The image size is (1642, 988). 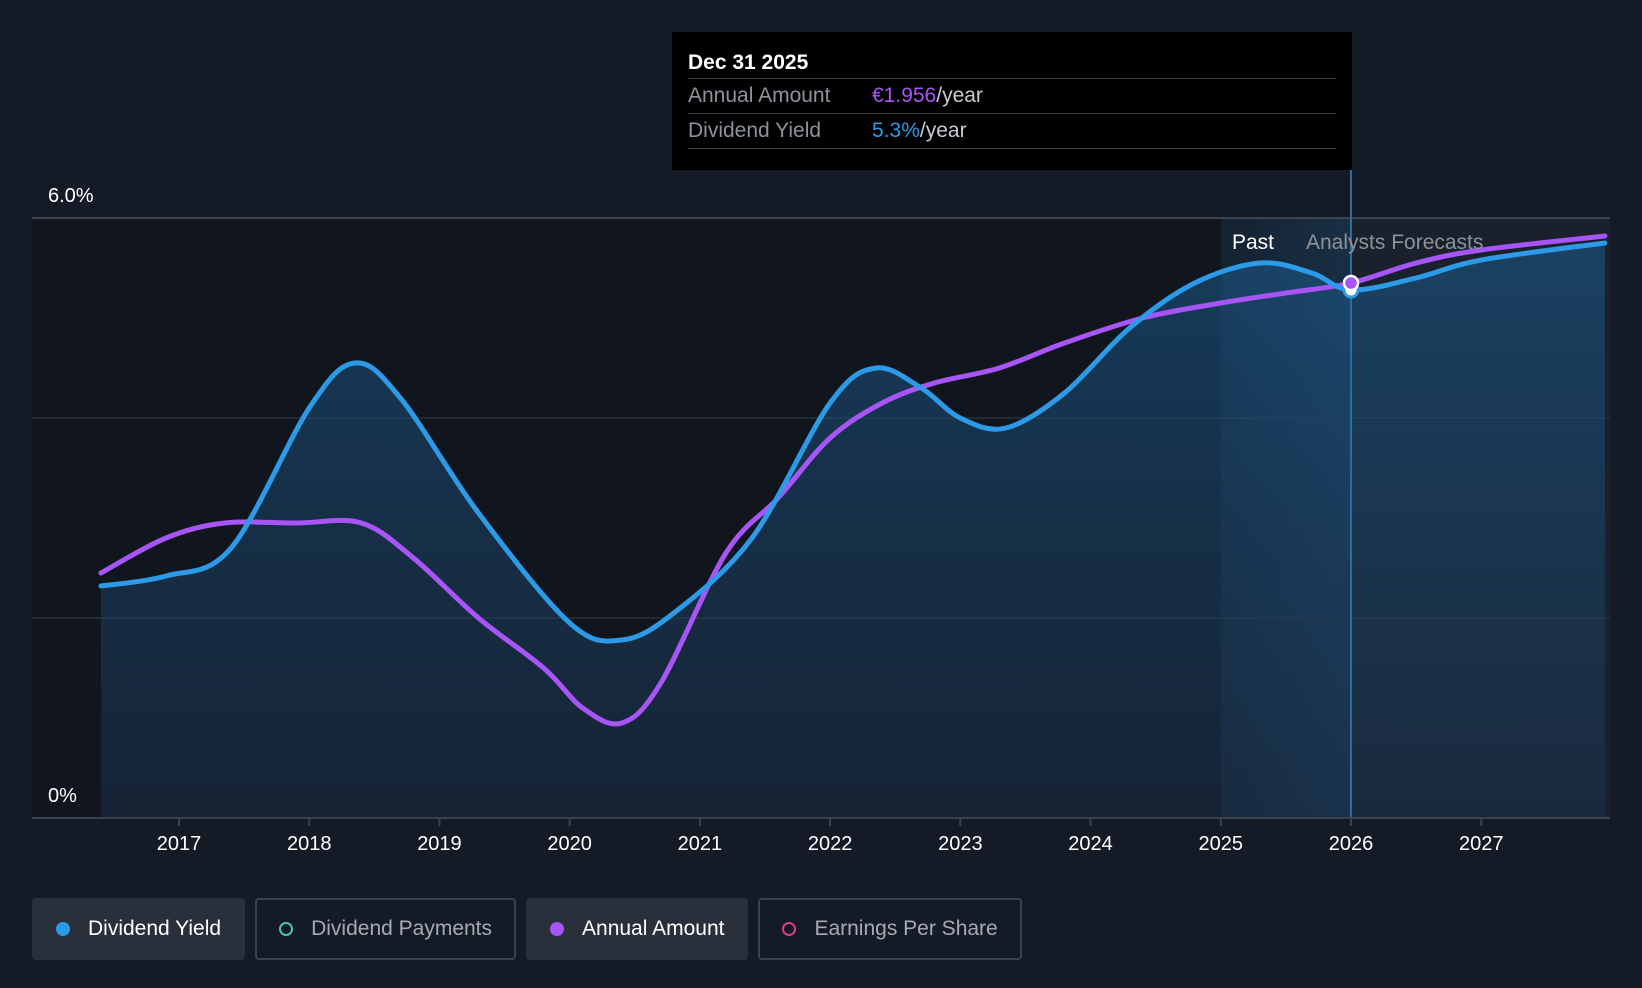 I want to click on x-tick-label: 2020, so click(x=569, y=844).